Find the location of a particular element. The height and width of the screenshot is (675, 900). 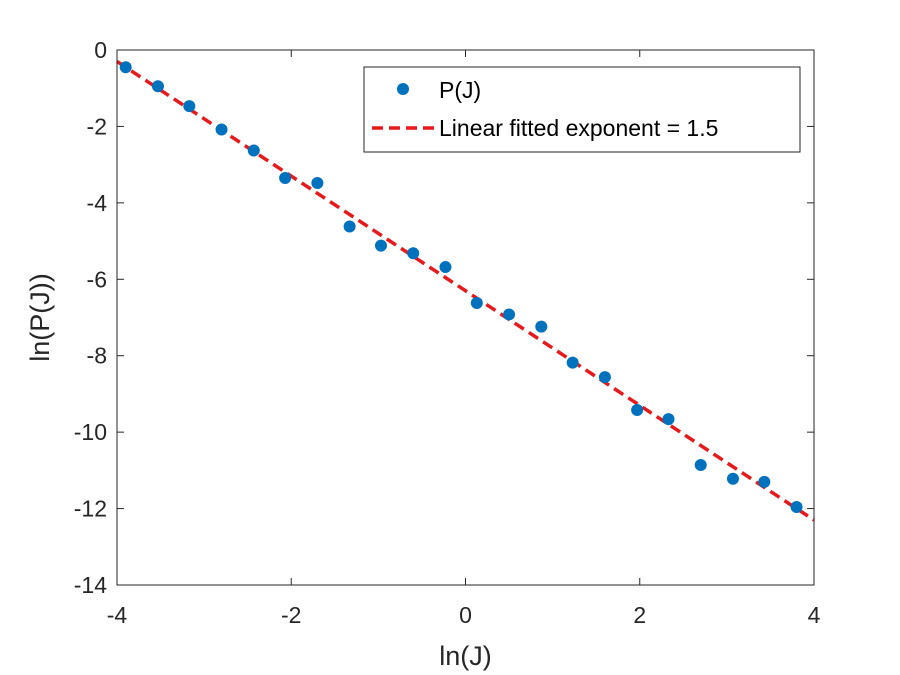

legend-box is located at coordinates (582, 109).